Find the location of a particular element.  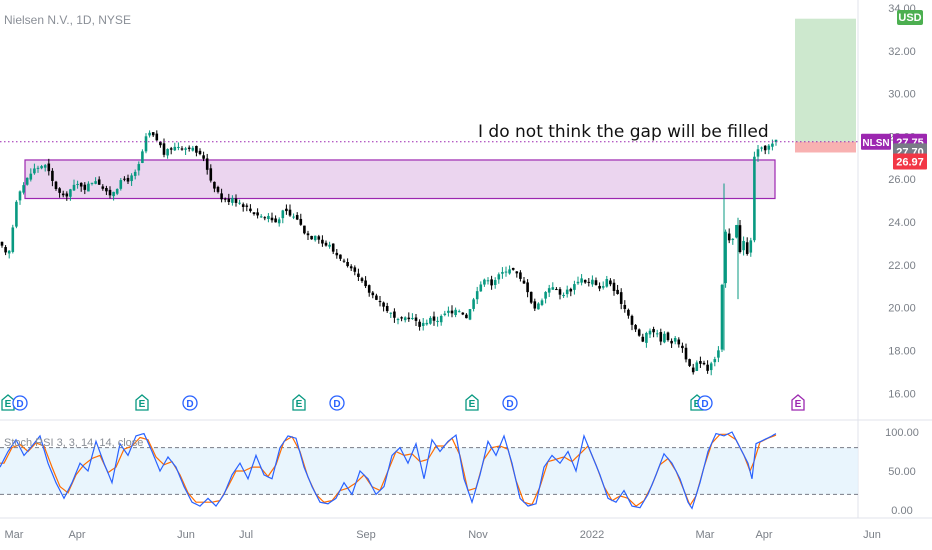

stop-box is located at coordinates (825, 147).